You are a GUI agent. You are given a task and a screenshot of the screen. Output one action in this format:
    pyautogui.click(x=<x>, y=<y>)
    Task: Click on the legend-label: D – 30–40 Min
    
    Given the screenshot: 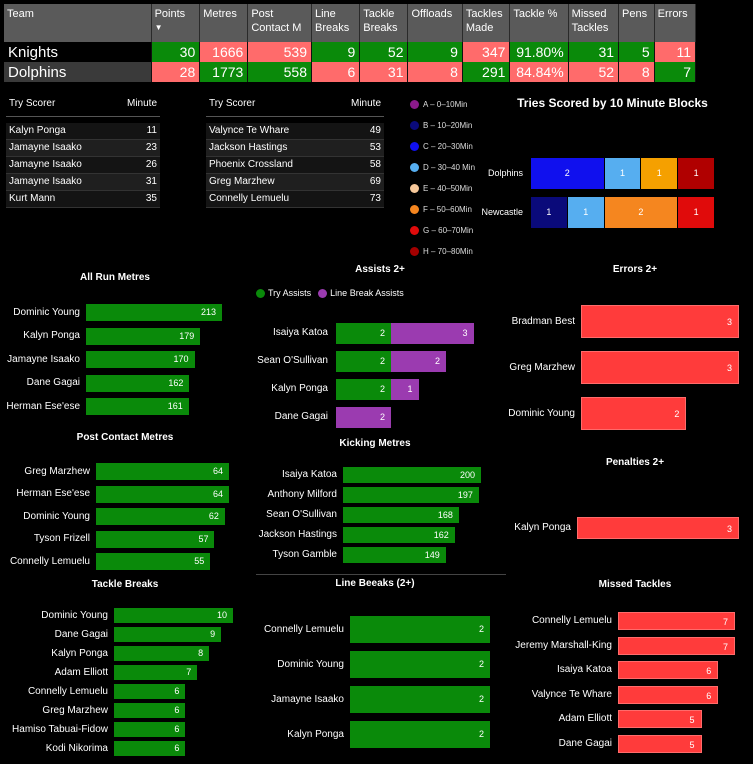 What is the action you would take?
    pyautogui.click(x=449, y=167)
    